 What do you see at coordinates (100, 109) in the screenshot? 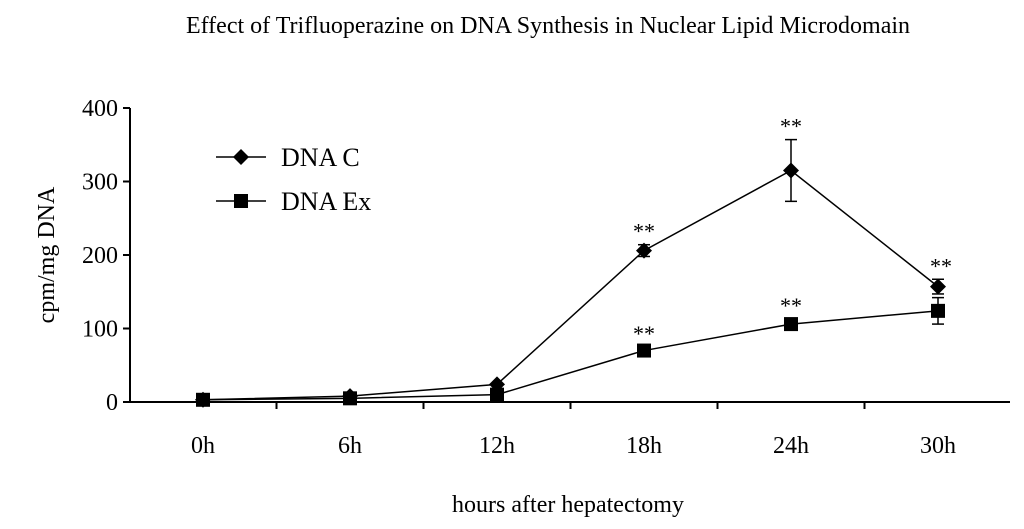
I see `y-tick-label: 400` at bounding box center [100, 109].